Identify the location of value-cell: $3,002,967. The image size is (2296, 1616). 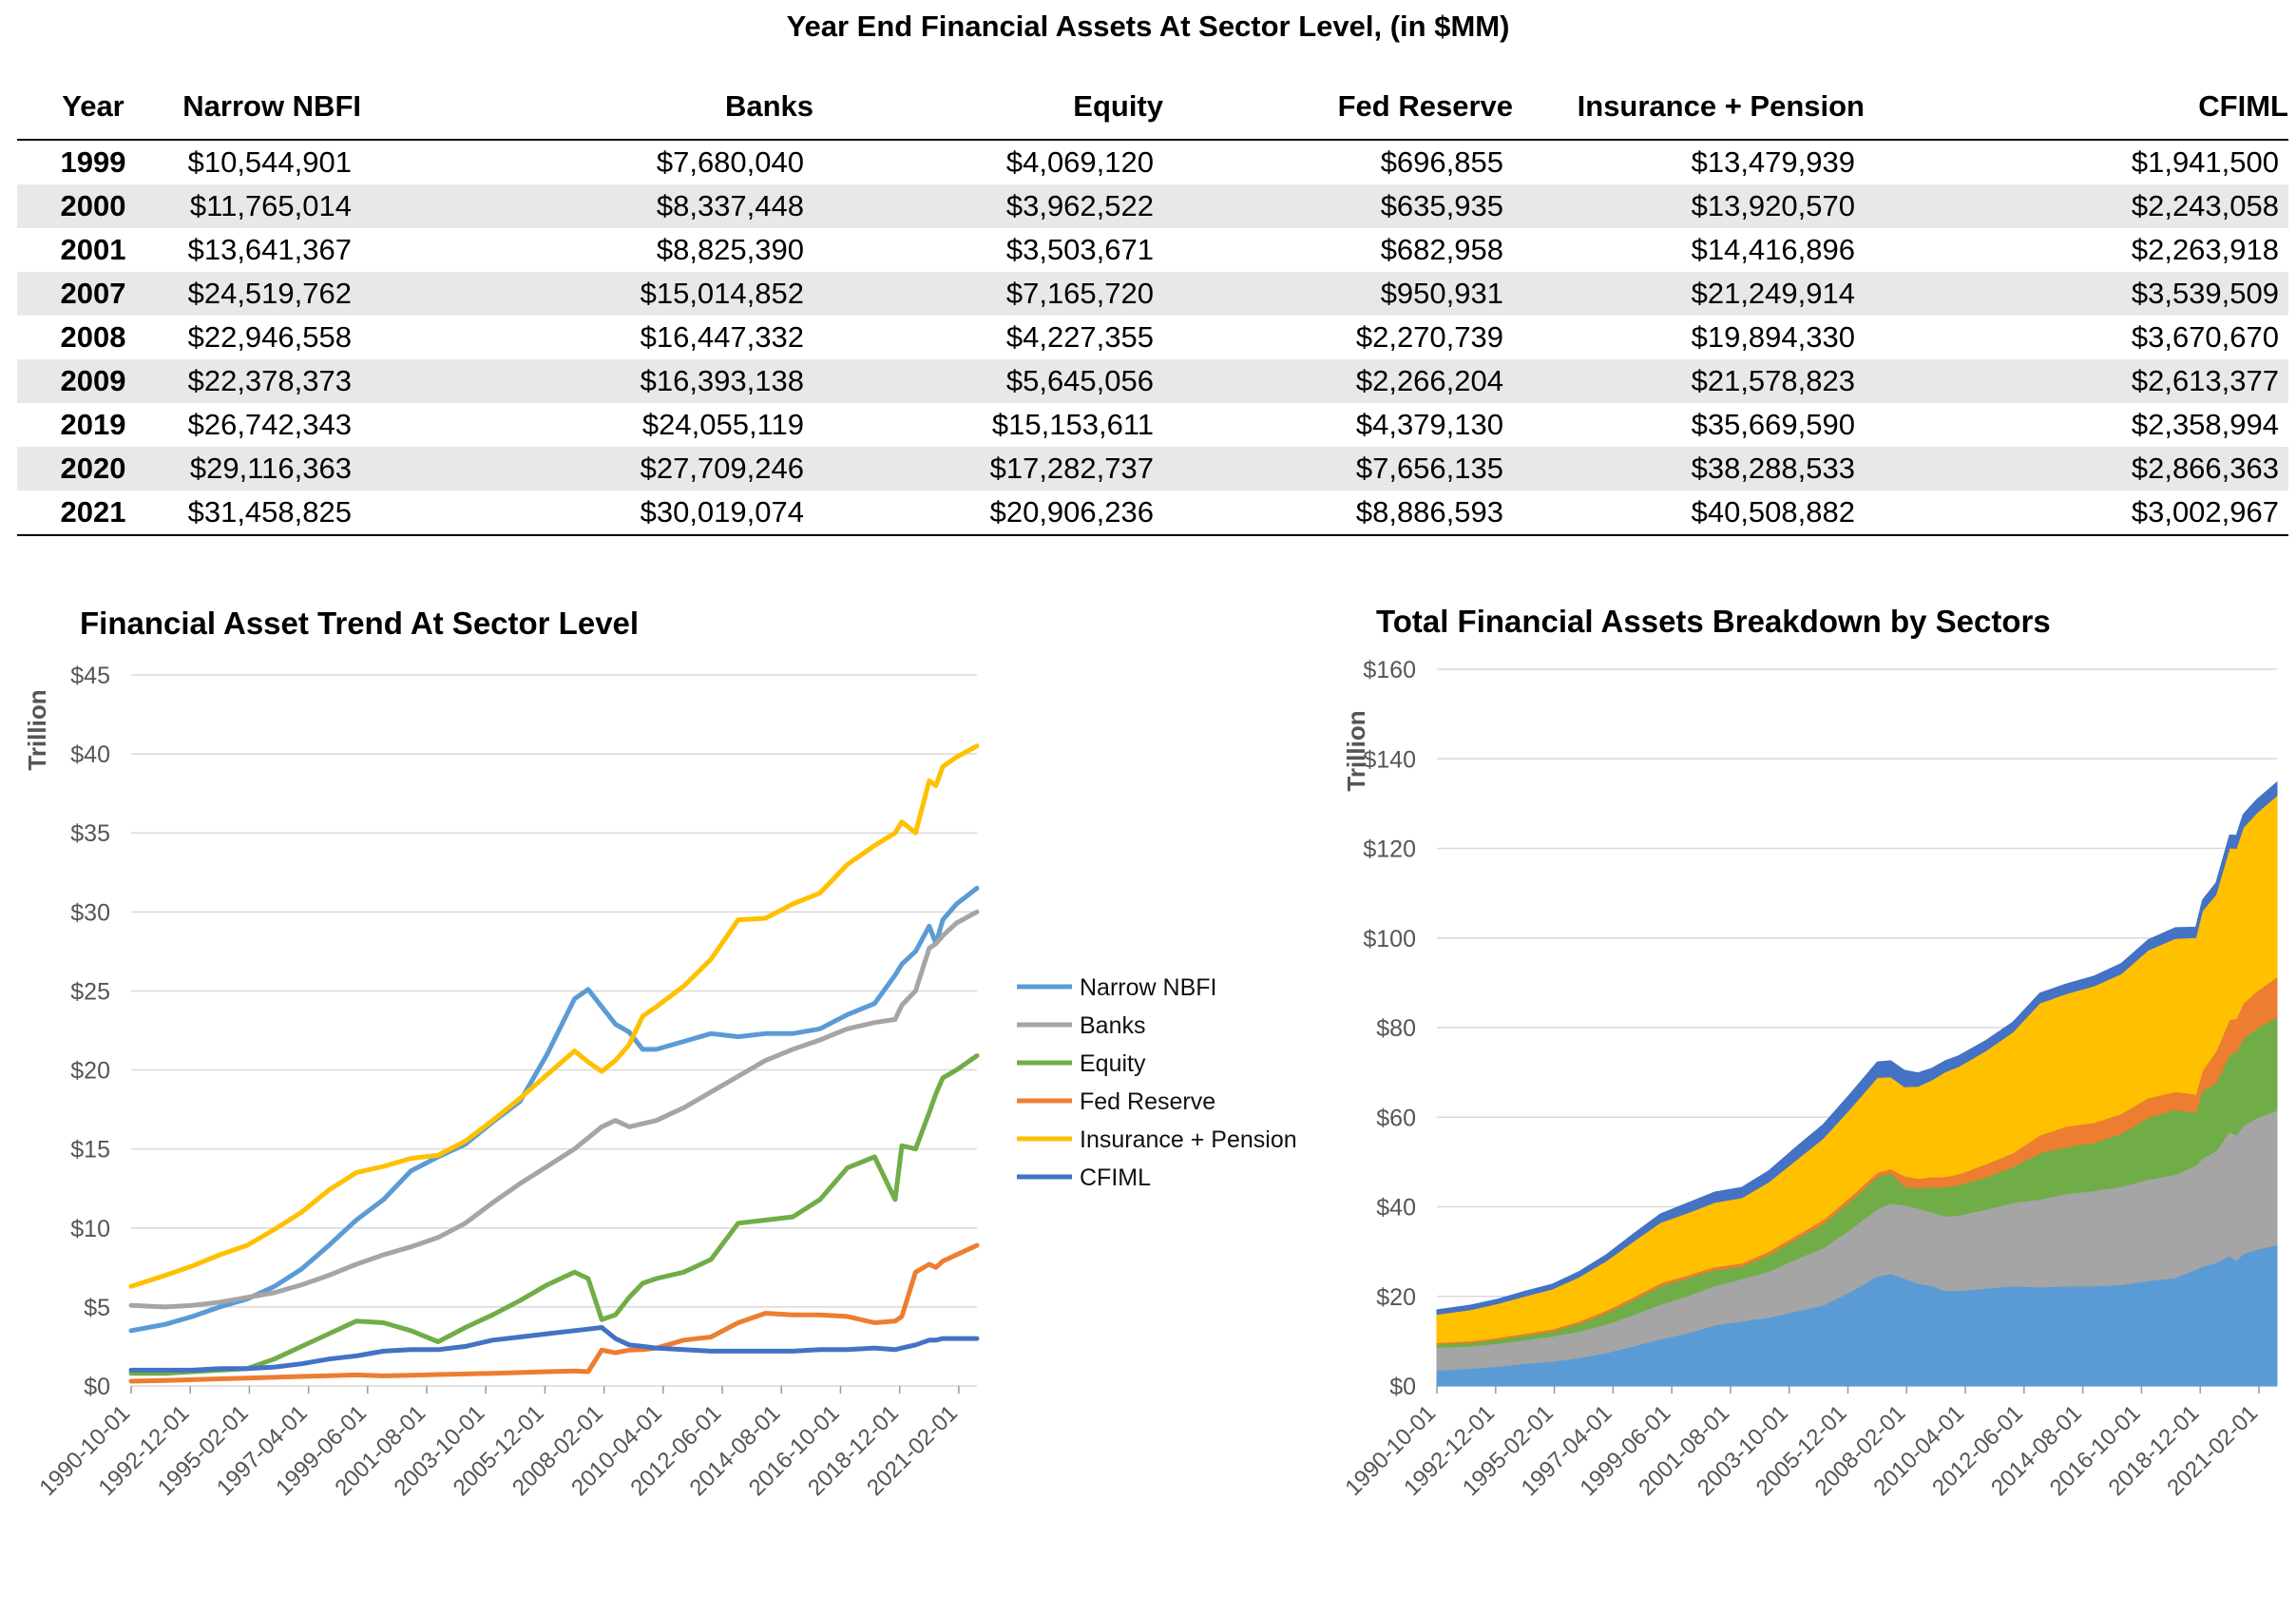
(2076, 513).